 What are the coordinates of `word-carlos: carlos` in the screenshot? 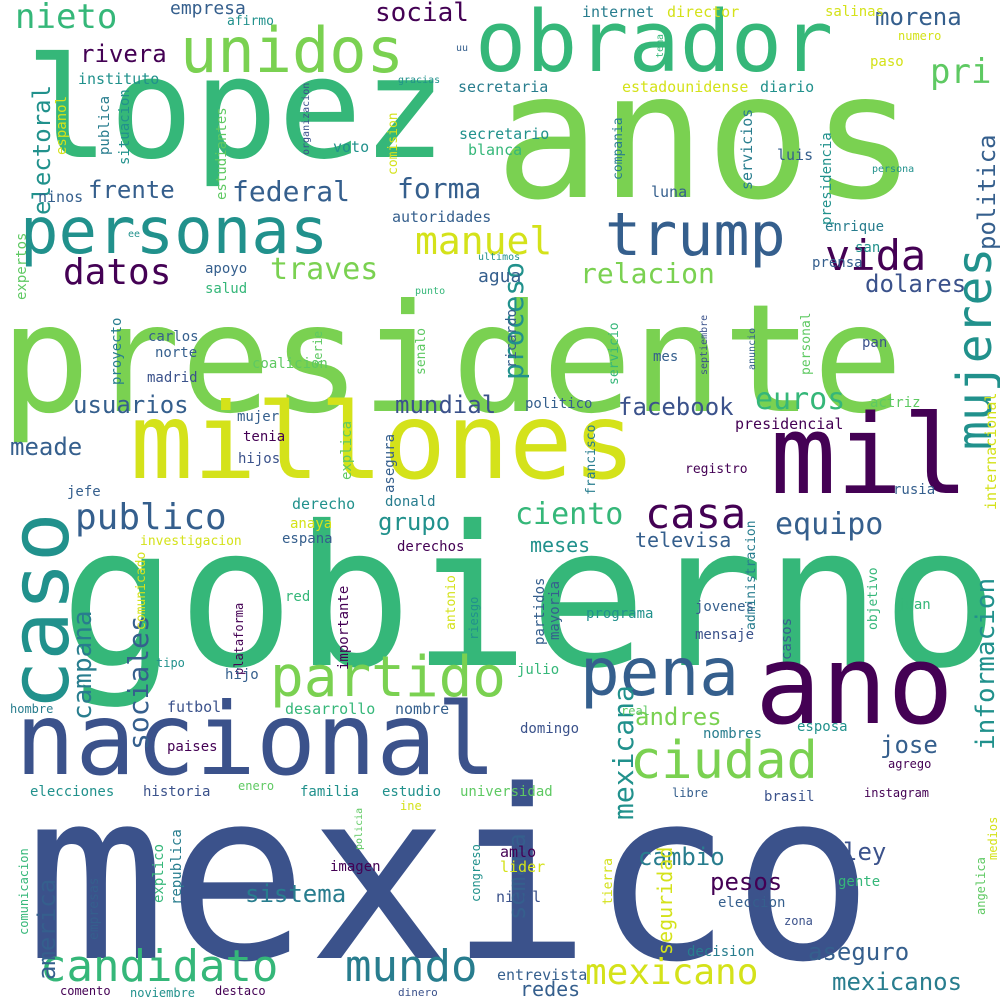 It's located at (173, 337).